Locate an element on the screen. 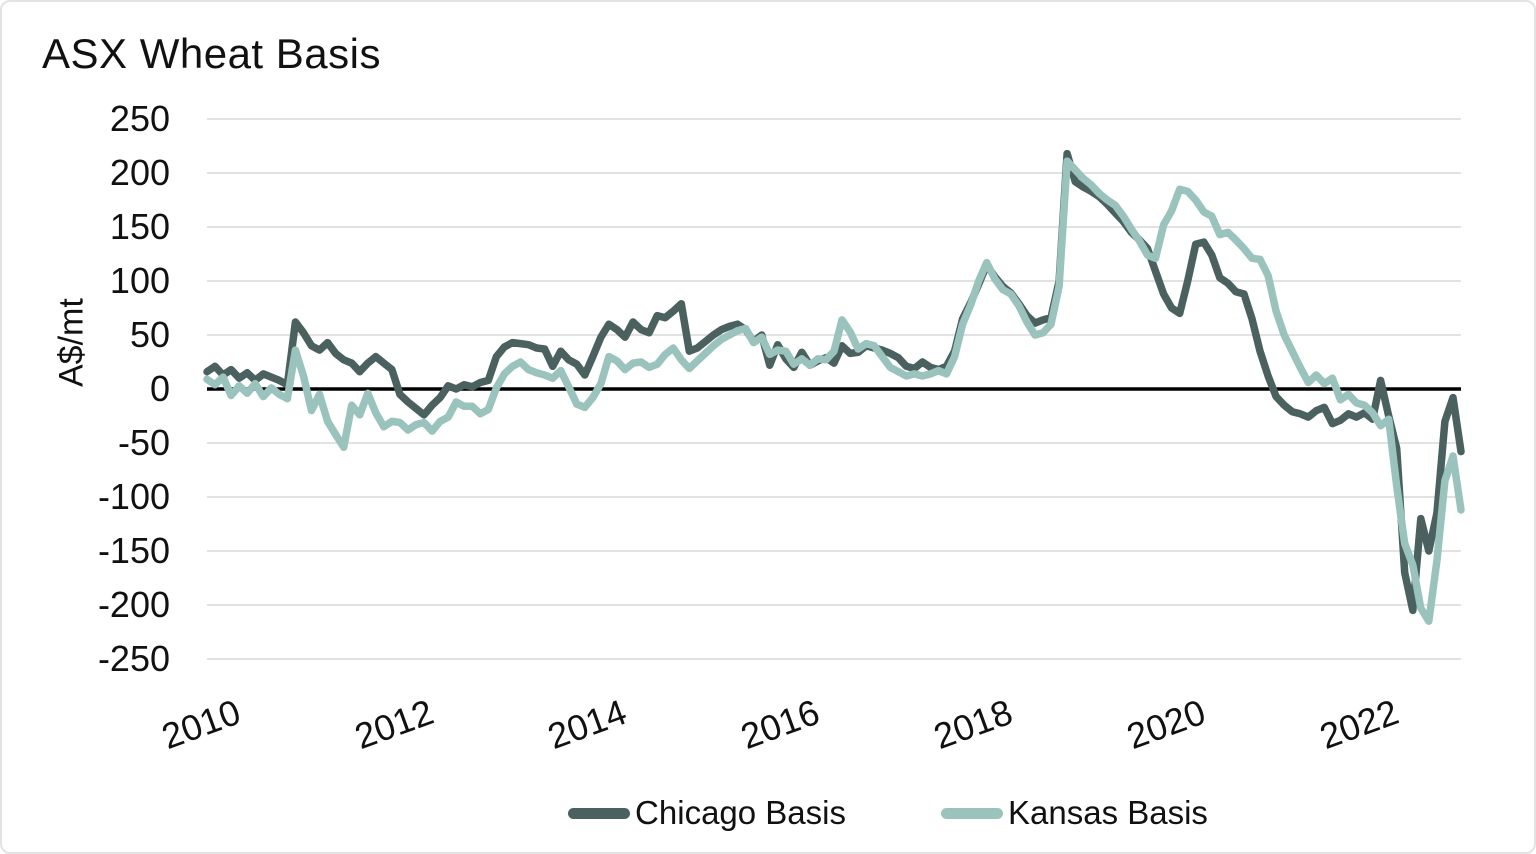 Image resolution: width=1536 pixels, height=854 pixels. legend-label: Kansas Basis is located at coordinates (1108, 812).